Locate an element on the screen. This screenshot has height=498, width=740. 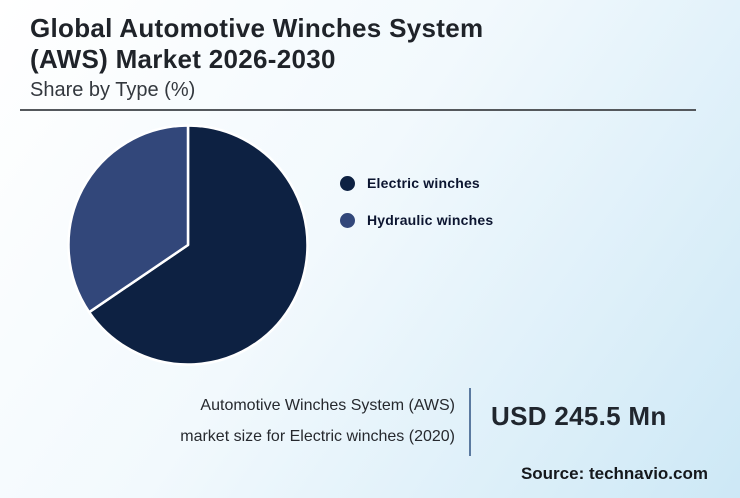
pie-slice-electric-winches is located at coordinates (198, 245).